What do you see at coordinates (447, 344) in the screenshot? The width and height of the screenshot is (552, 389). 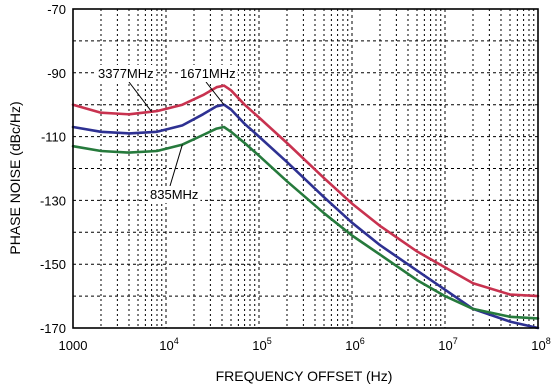 I see `x-tick-label: 10⁷` at bounding box center [447, 344].